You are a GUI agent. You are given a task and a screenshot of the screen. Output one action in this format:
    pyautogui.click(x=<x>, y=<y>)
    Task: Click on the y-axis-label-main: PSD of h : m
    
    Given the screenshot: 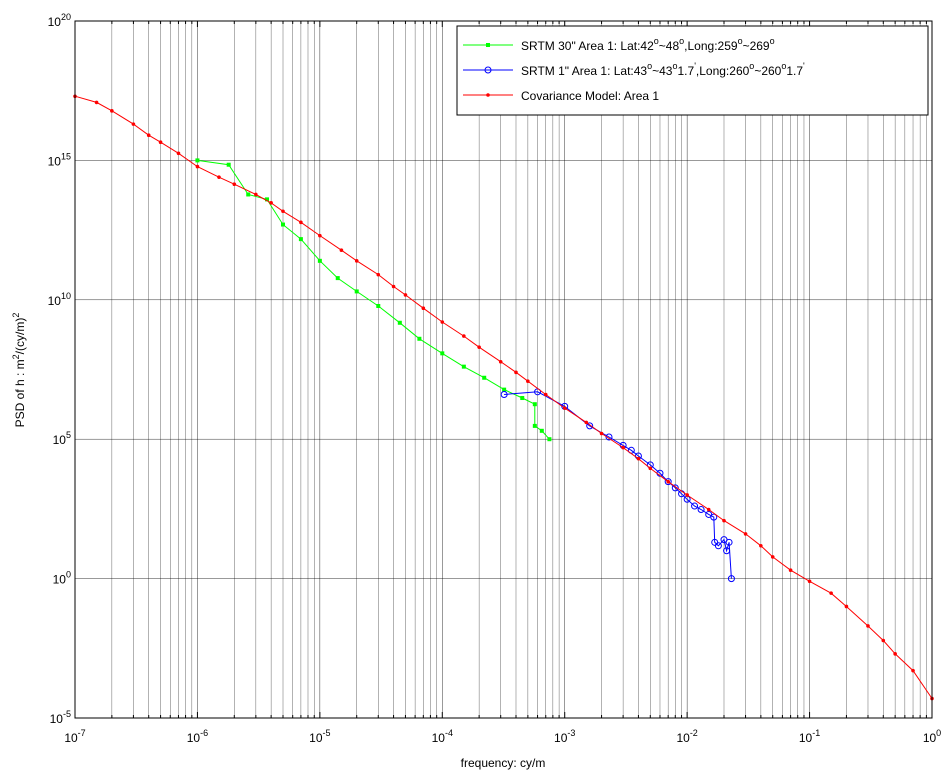 What is the action you would take?
    pyautogui.click(x=20, y=393)
    